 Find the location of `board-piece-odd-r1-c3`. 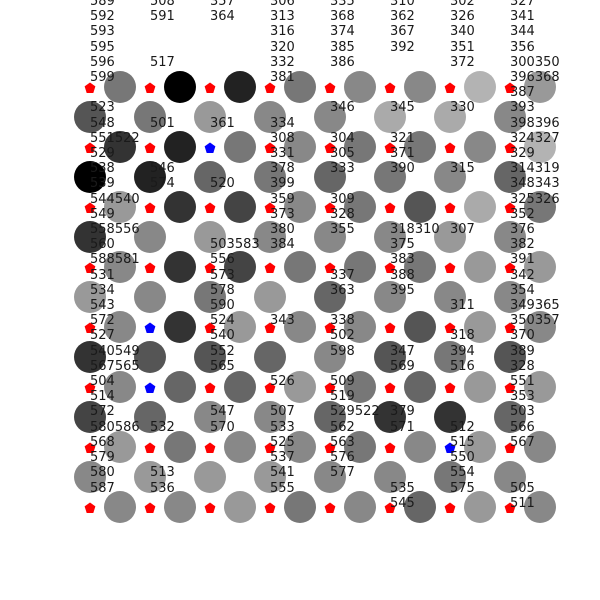

board-piece-odd-r1-c3 is located at coordinates (300, 147).